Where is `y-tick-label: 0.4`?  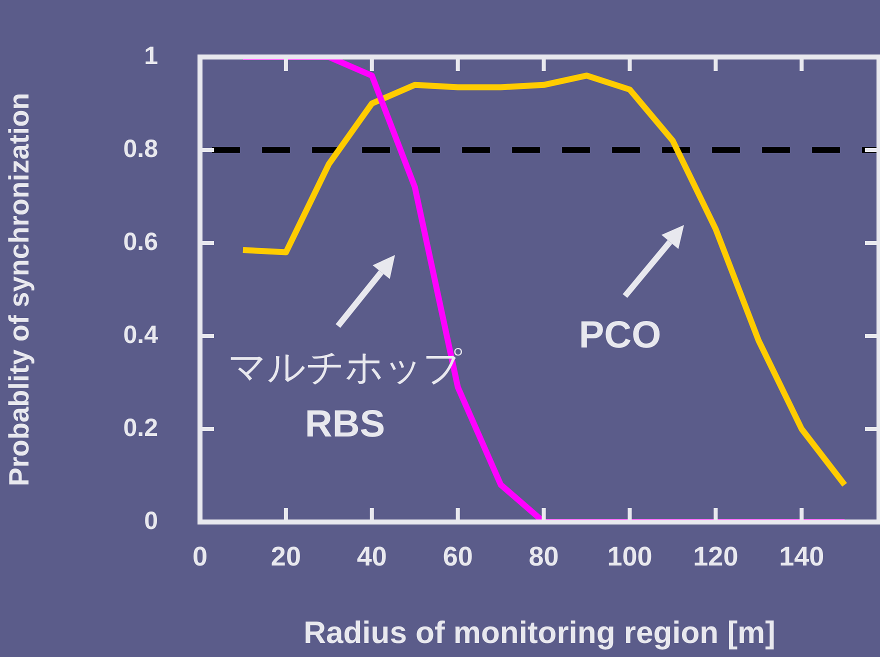
y-tick-label: 0.4 is located at coordinates (140, 334).